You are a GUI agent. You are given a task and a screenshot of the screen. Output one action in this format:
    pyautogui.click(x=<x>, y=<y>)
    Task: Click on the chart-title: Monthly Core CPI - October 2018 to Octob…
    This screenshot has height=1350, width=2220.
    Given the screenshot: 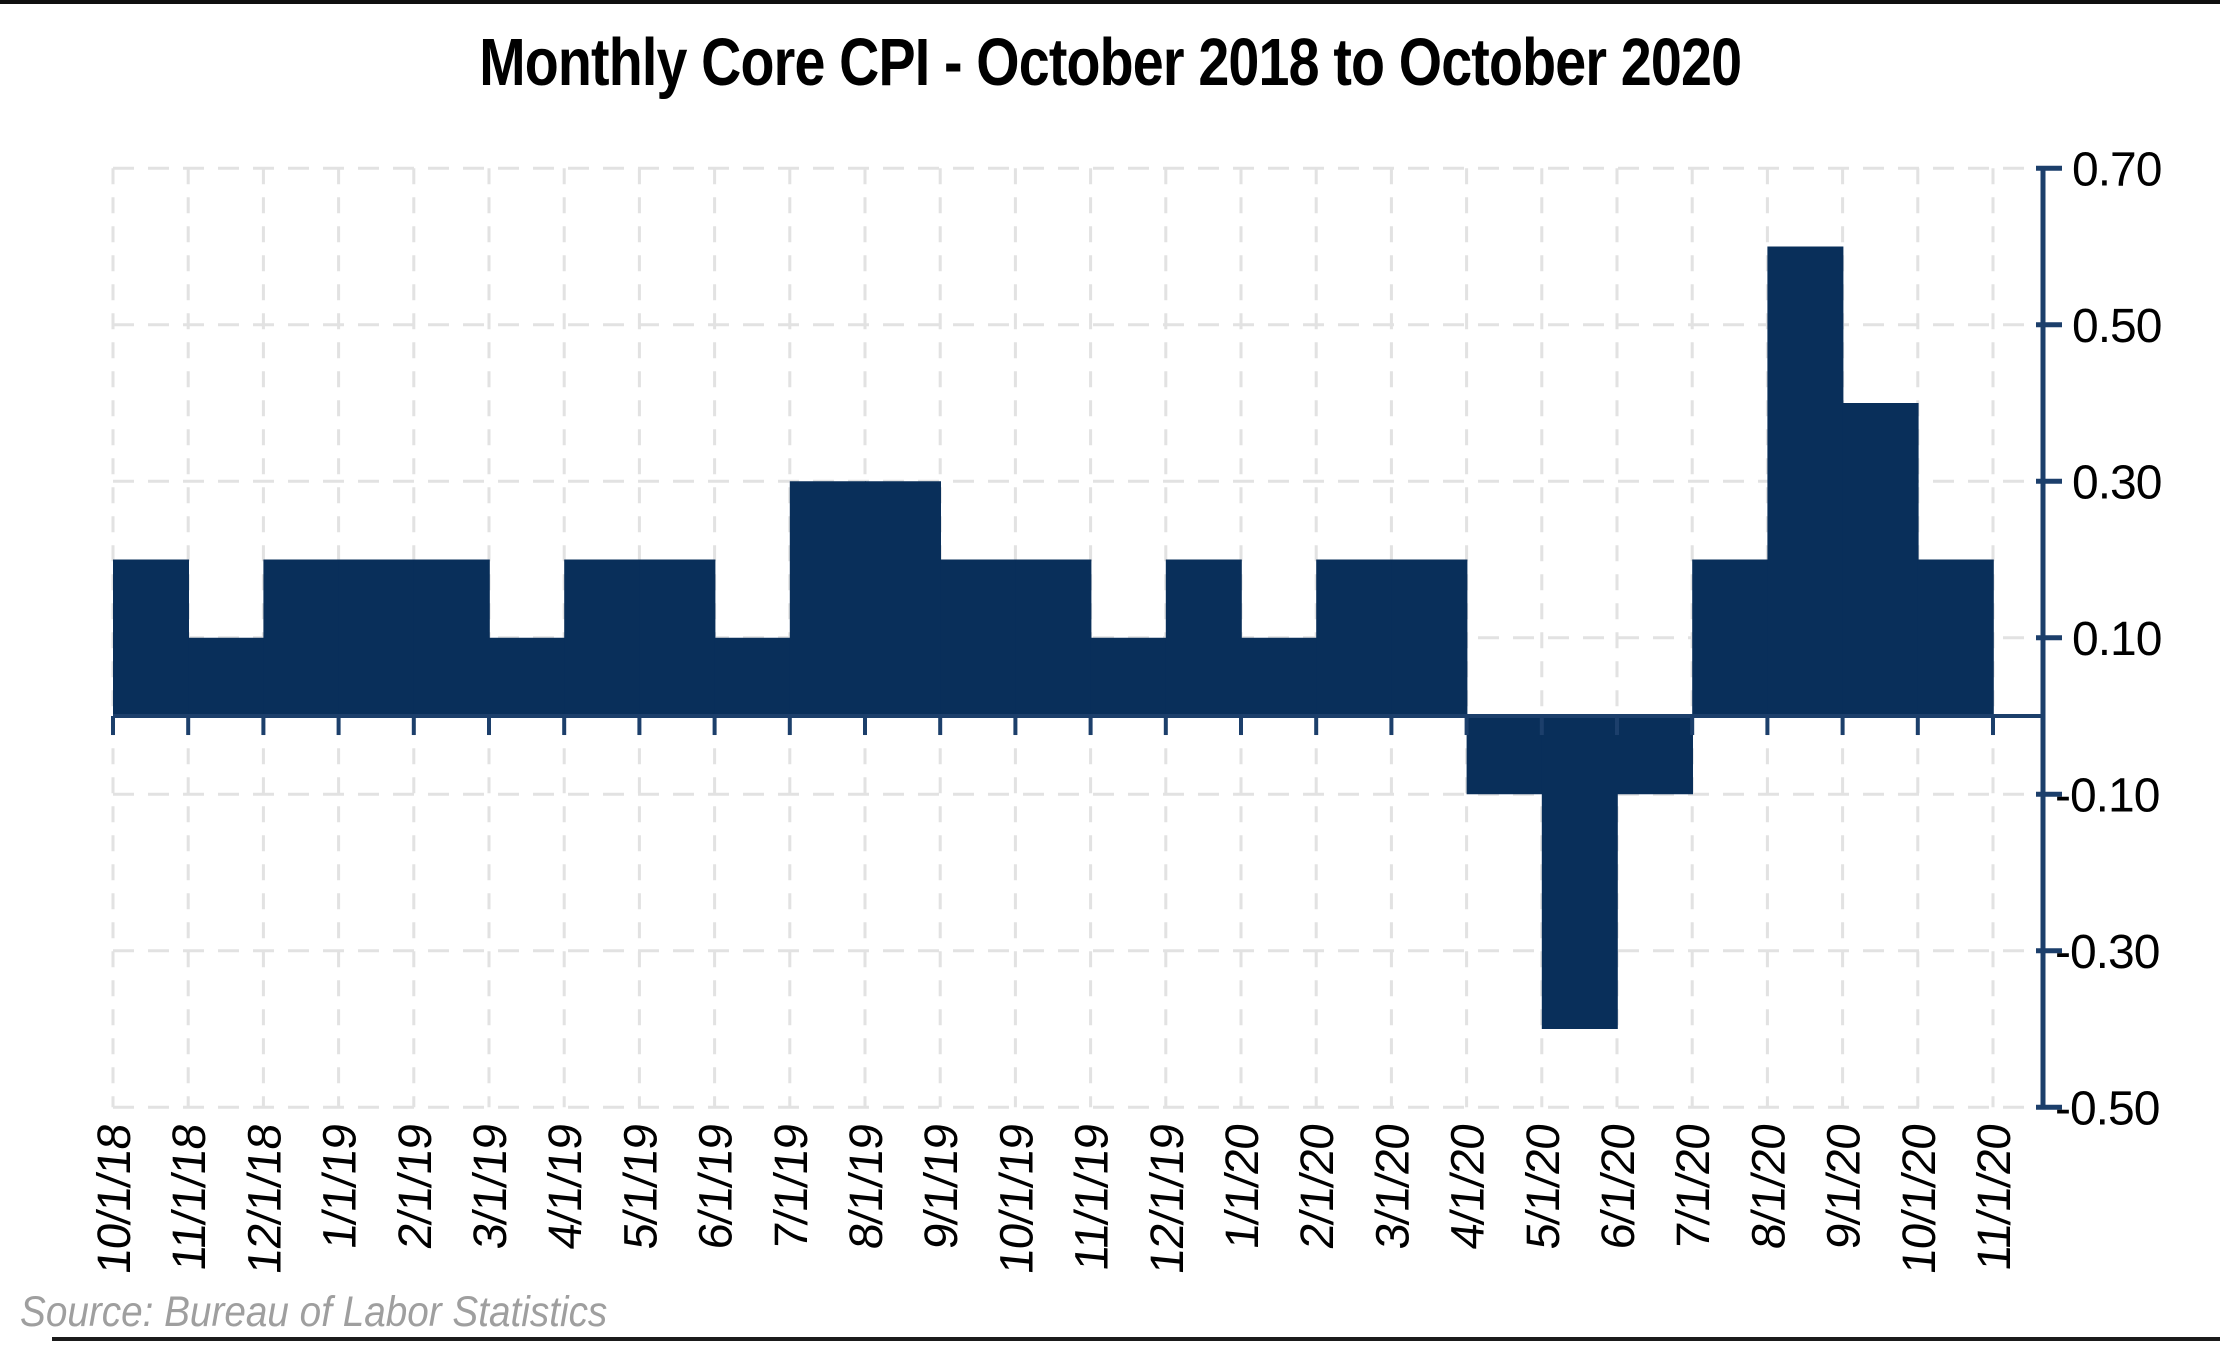 What is the action you would take?
    pyautogui.click(x=1110, y=62)
    